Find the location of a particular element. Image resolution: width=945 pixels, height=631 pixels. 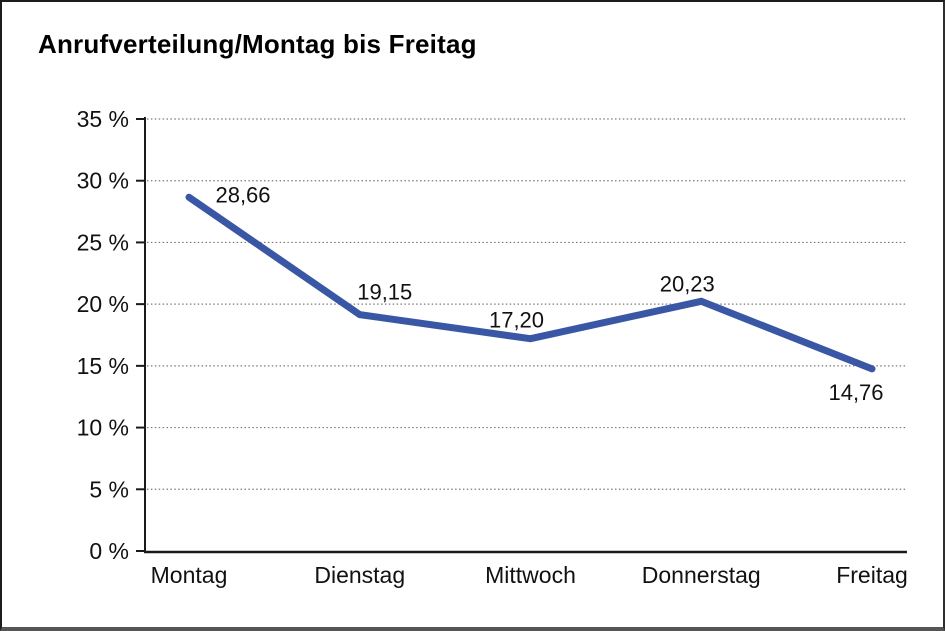

data-point-label: 20,23 is located at coordinates (687, 283).